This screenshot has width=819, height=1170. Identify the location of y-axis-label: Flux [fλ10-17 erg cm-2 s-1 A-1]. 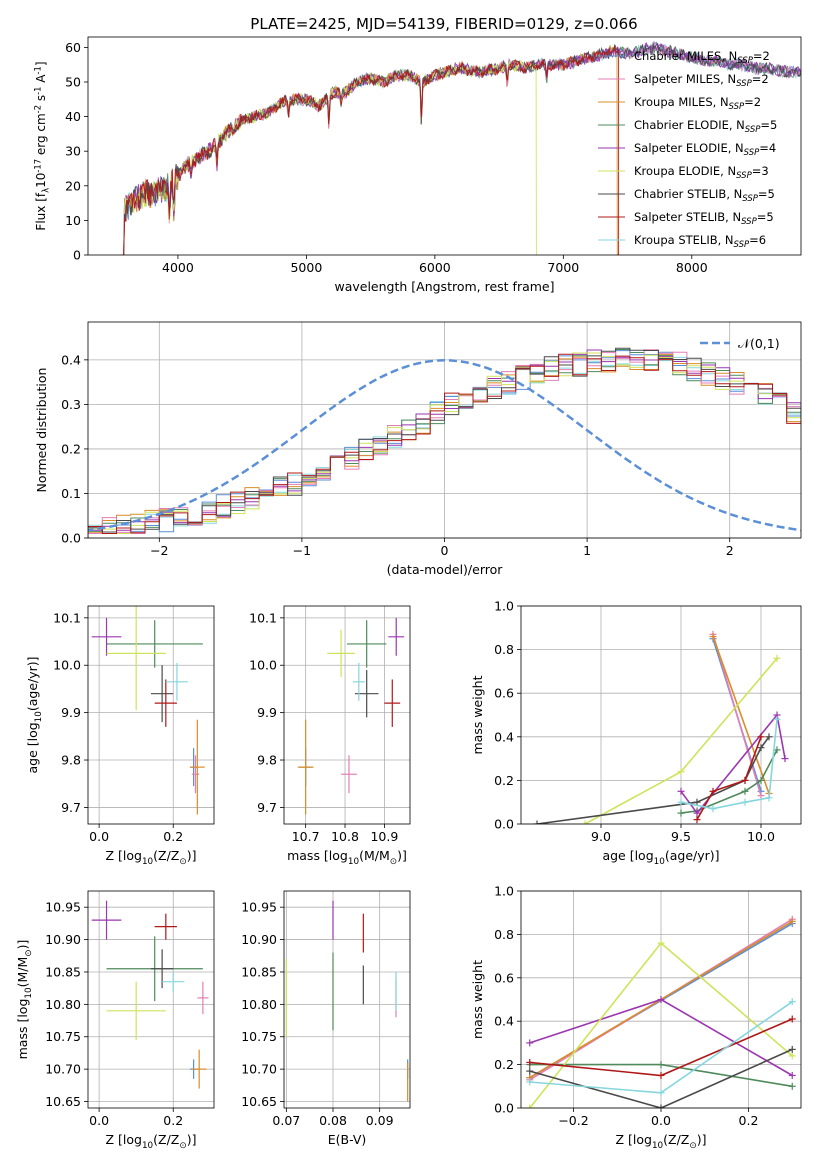
(41, 145).